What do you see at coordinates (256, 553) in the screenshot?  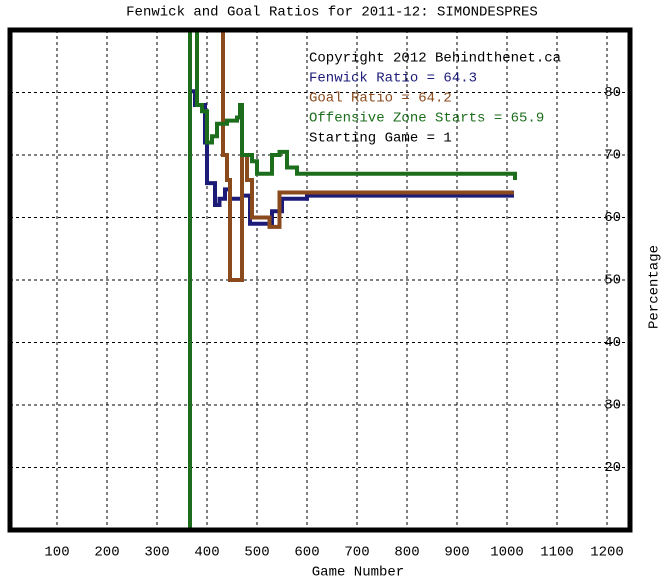 I see `x-tick-label: 500` at bounding box center [256, 553].